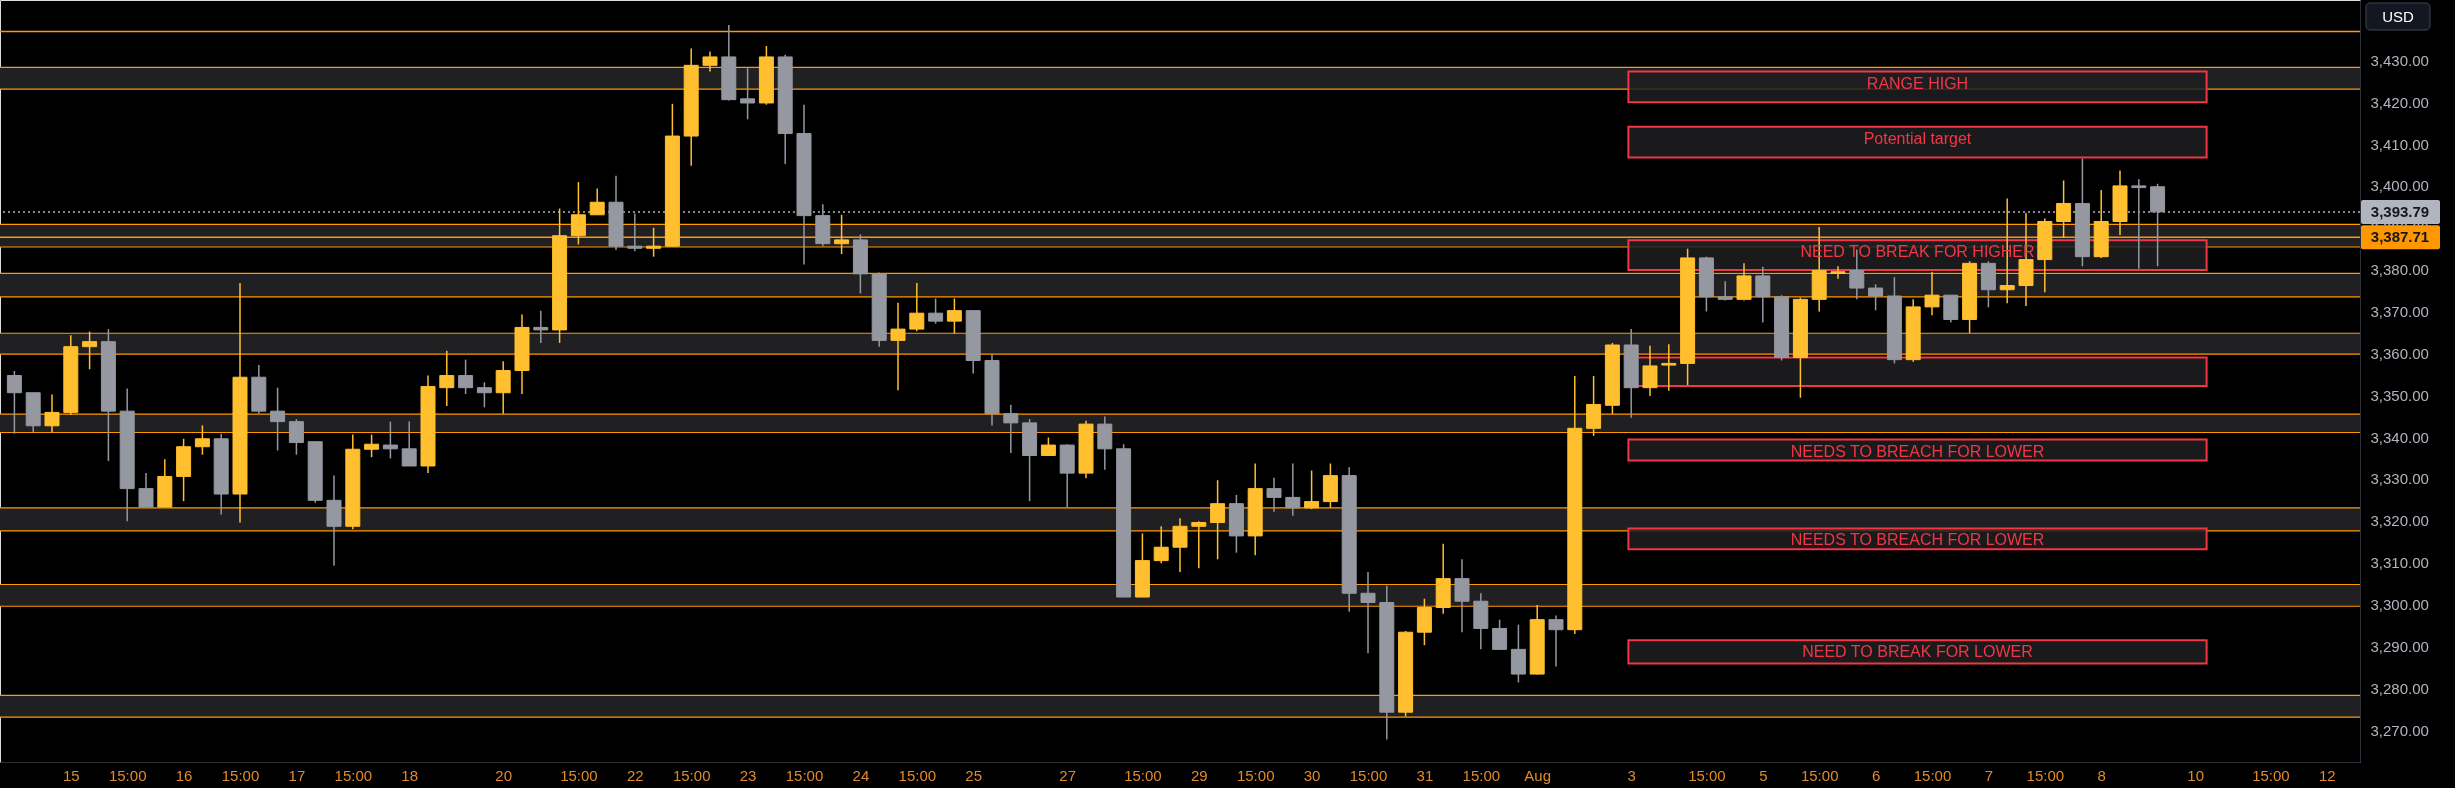 This screenshot has width=2455, height=788. I want to click on y-tick-label: 3,380.00, so click(2399, 270).